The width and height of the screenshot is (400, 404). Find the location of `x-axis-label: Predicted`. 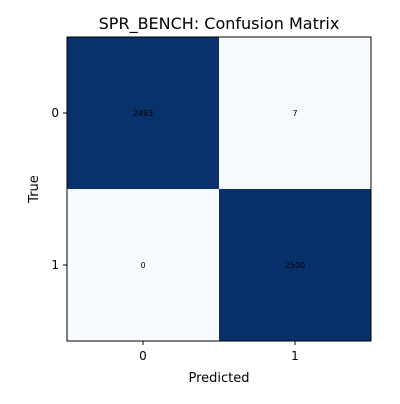

x-axis-label: Predicted is located at coordinates (218, 378).